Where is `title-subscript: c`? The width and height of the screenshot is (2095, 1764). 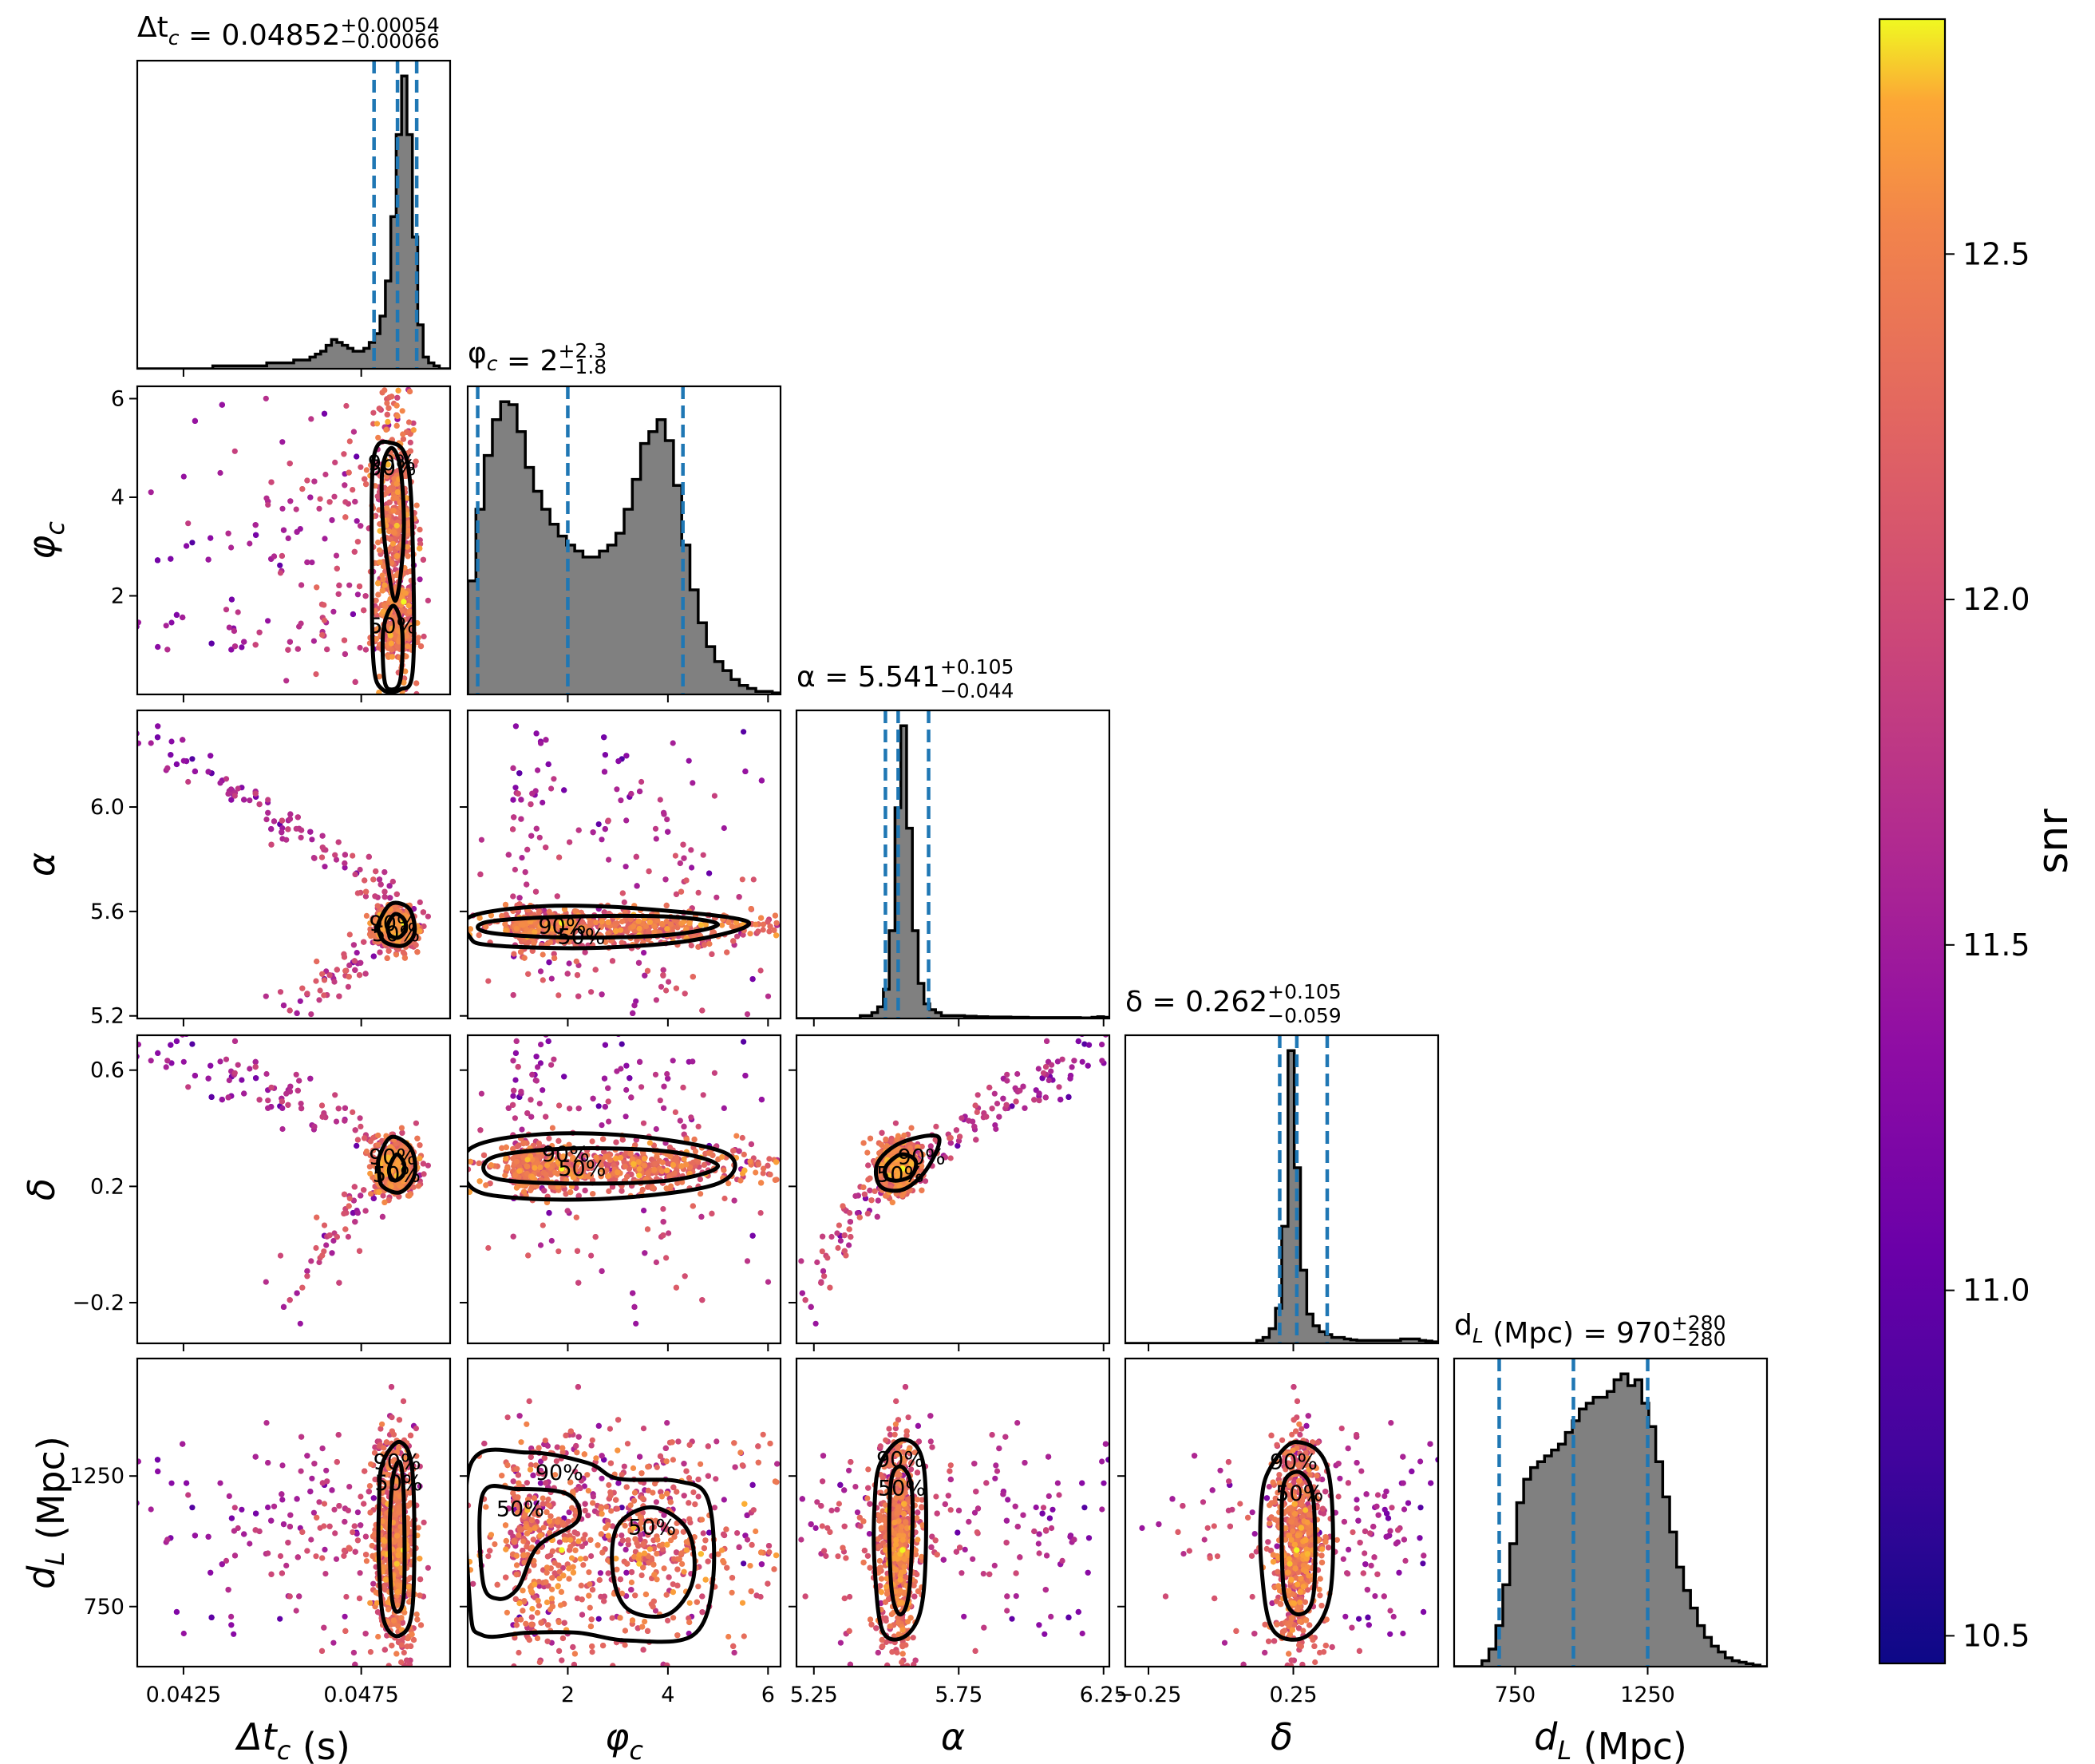 title-subscript: c is located at coordinates (492, 364).